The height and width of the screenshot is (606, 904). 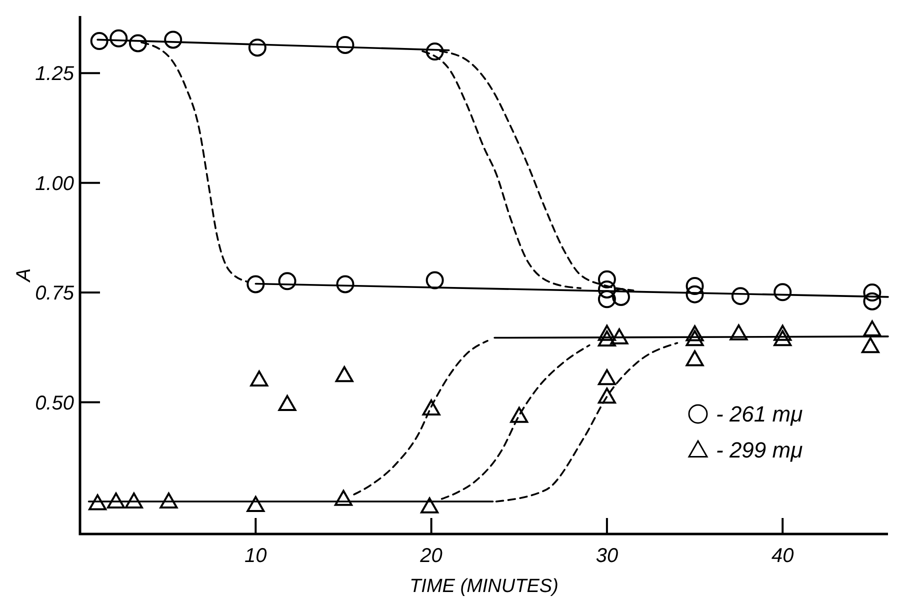 What do you see at coordinates (54, 183) in the screenshot?
I see `y-tick-label: 1.00` at bounding box center [54, 183].